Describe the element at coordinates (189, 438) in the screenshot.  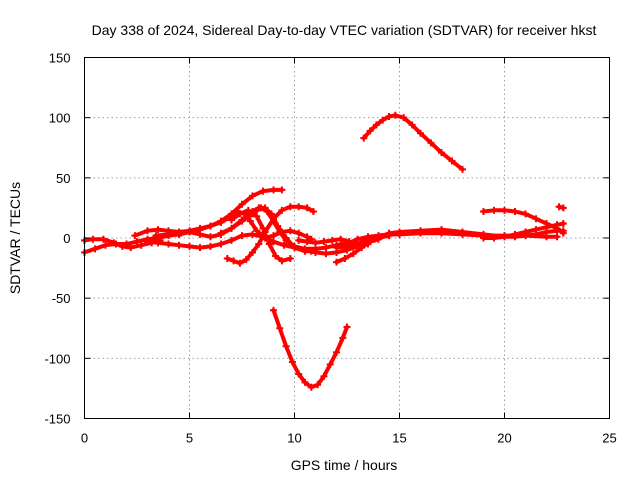
I see `x-tick-label: 5` at that location.